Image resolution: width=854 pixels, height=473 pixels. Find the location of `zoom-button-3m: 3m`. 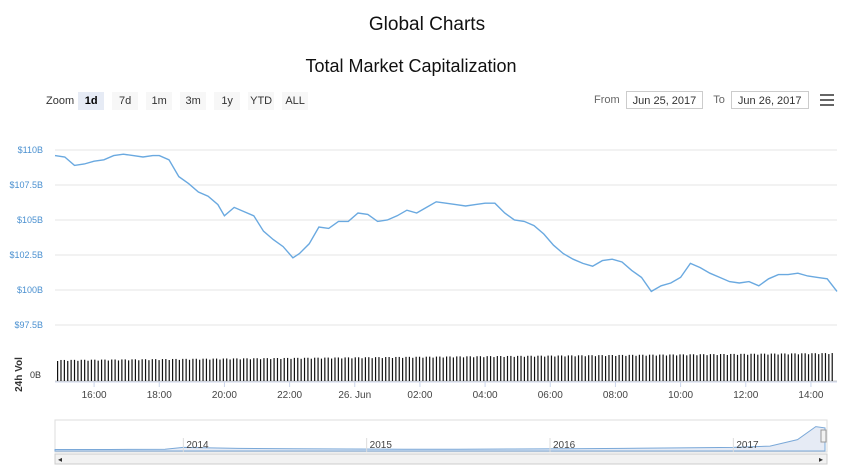

zoom-button-3m: 3m is located at coordinates (193, 101).